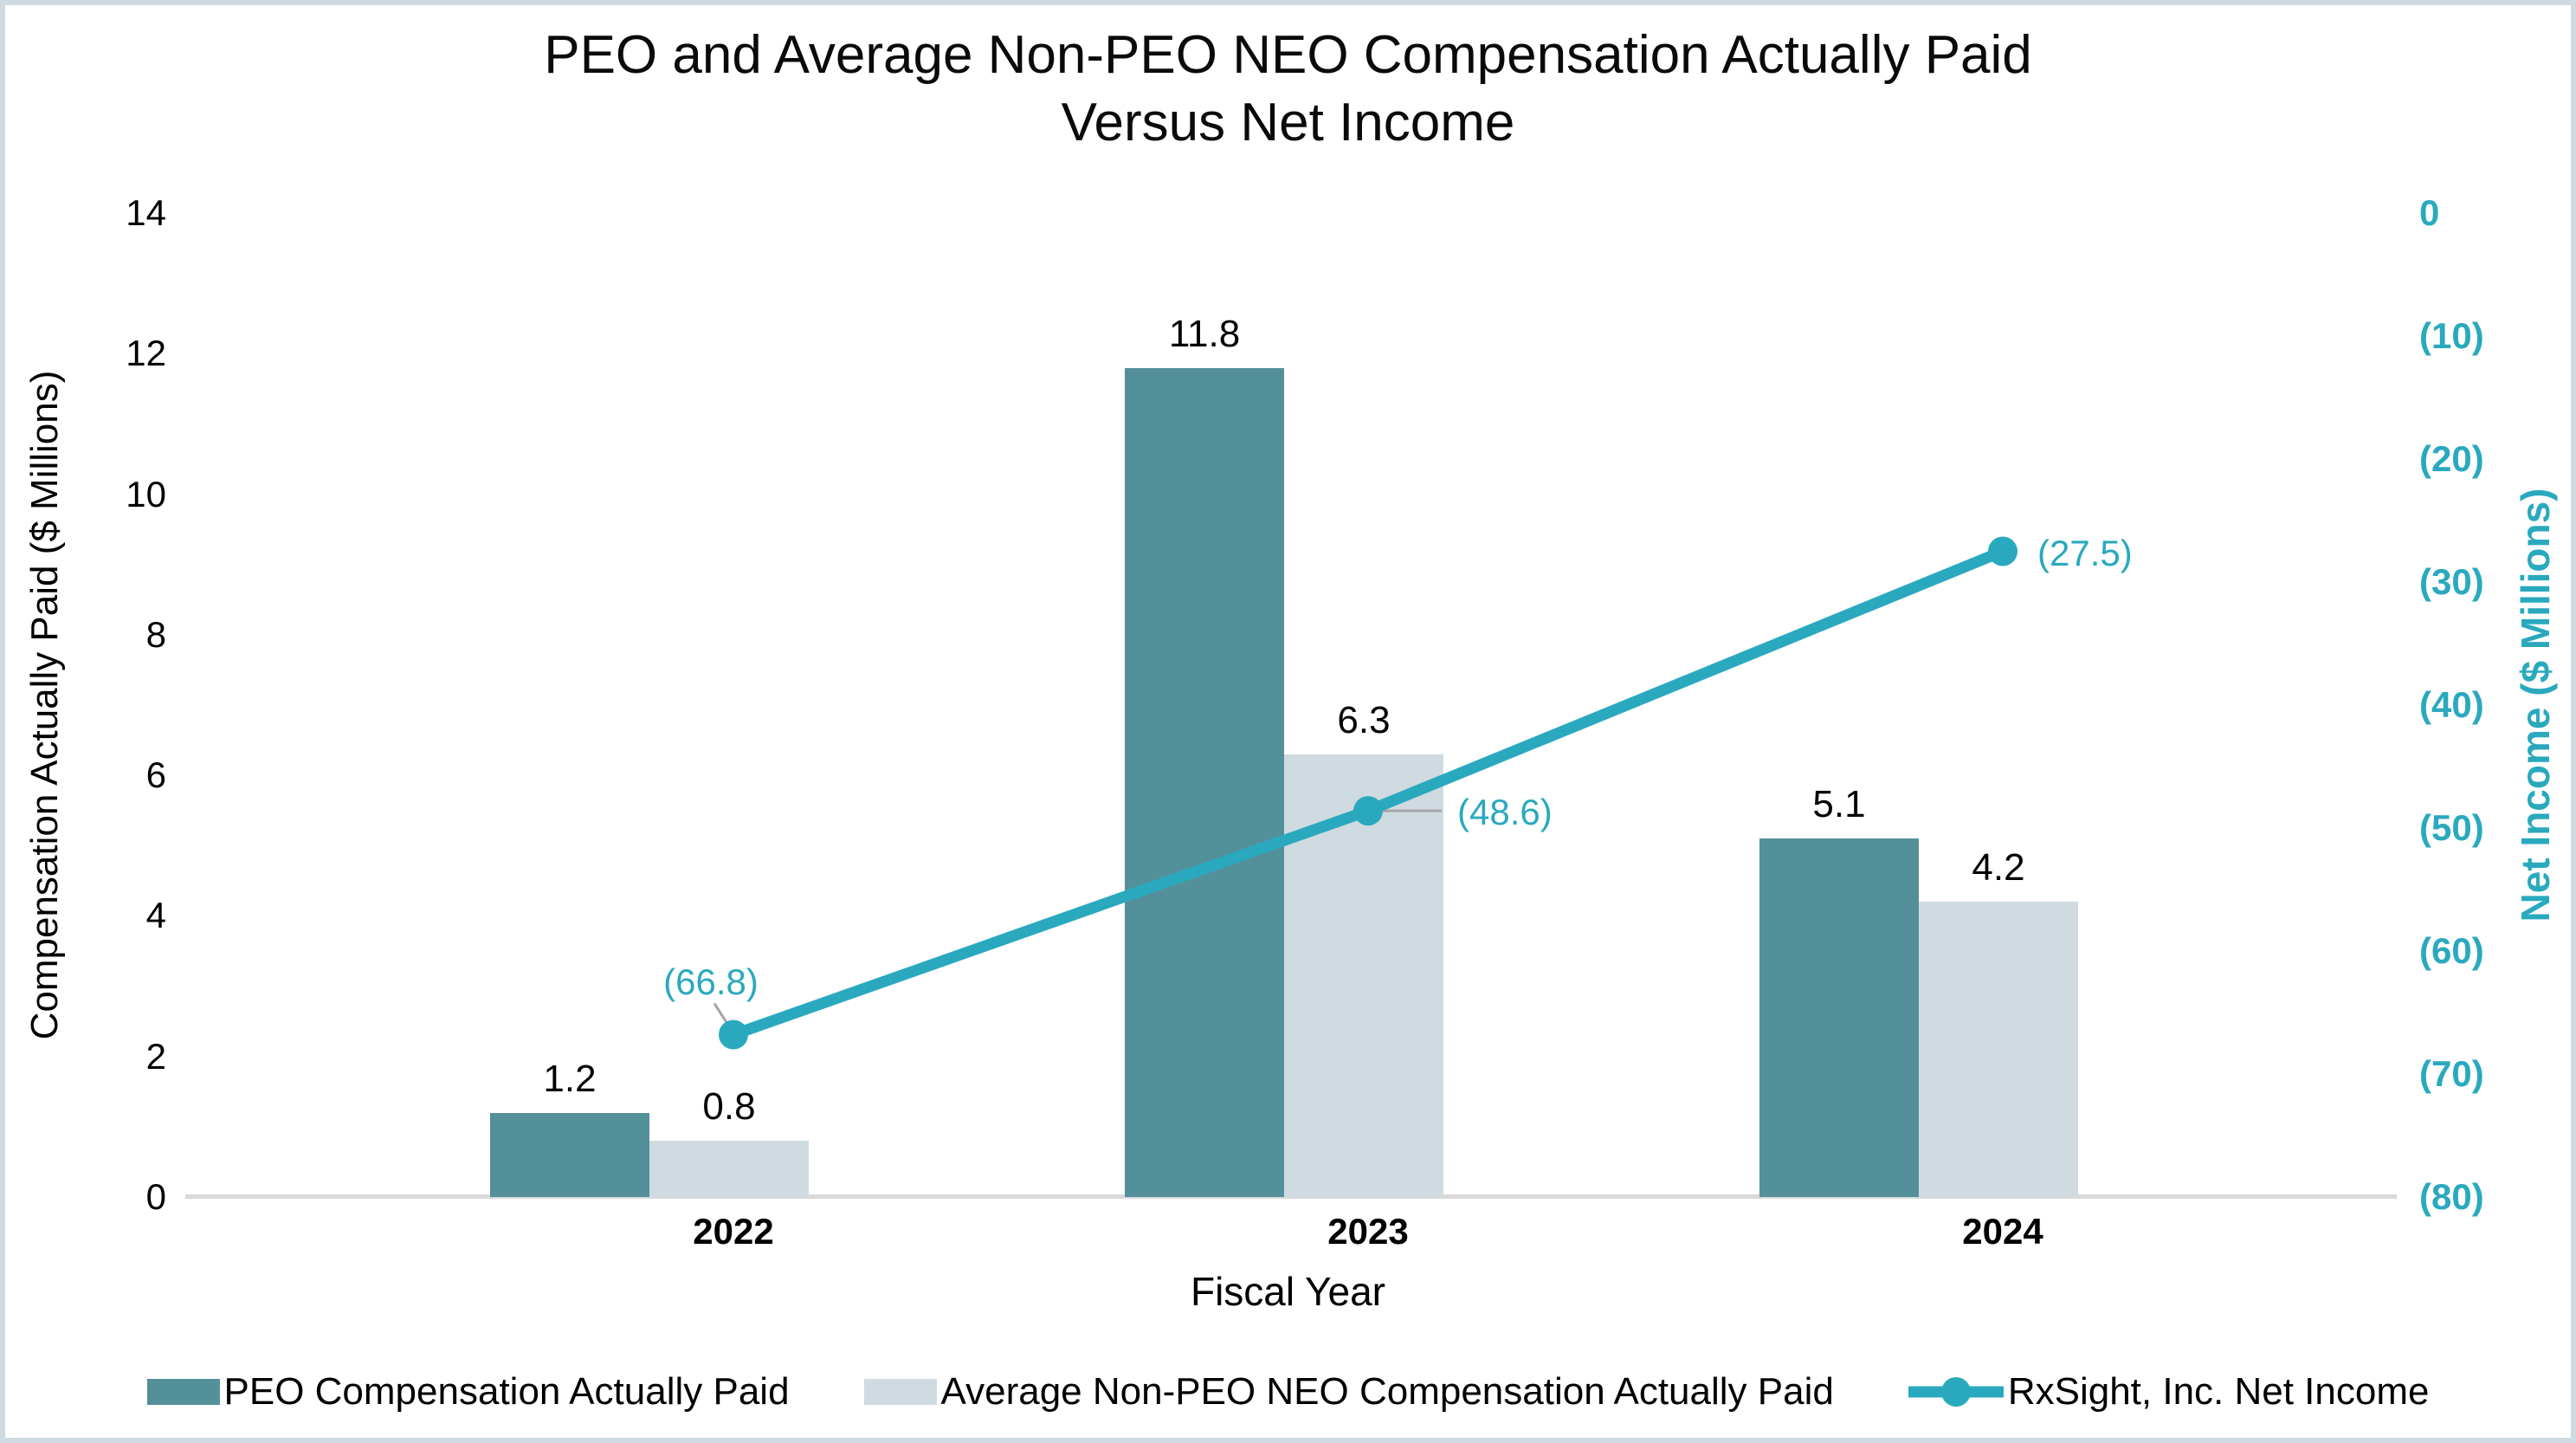  Describe the element at coordinates (711, 982) in the screenshot. I see `line-value-callout: (66.8)` at that location.